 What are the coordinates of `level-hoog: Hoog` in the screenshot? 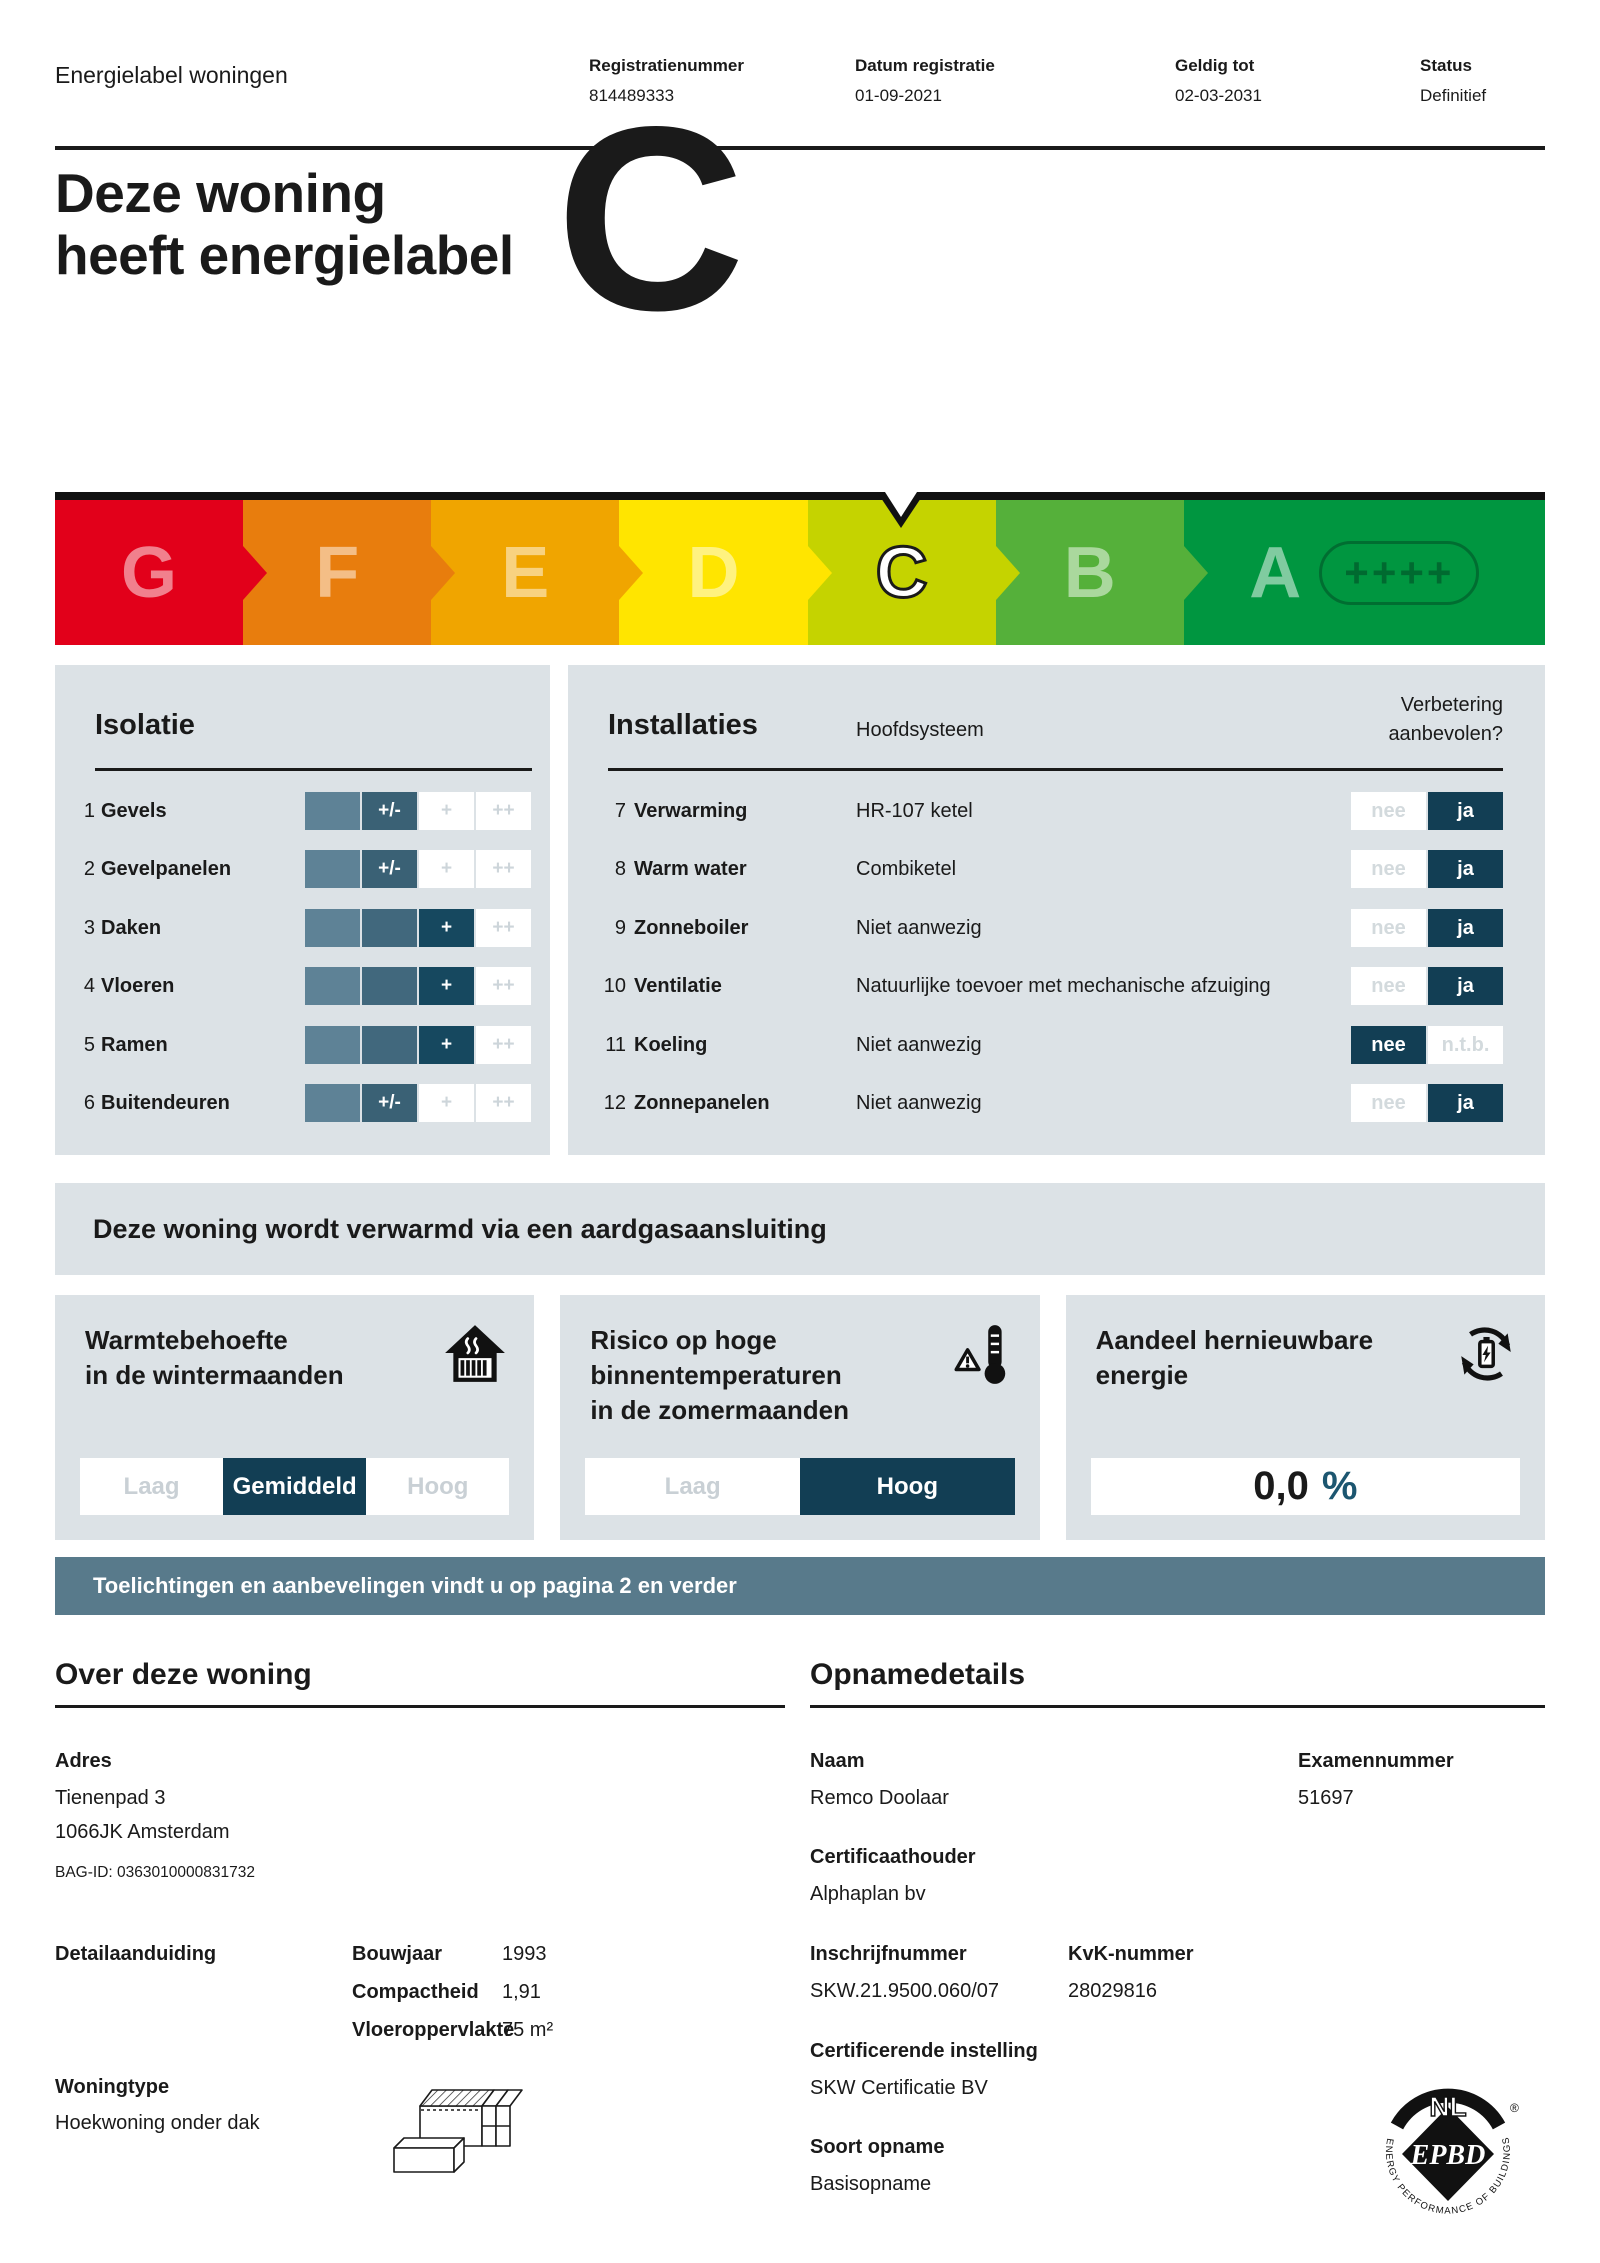 It's located at (438, 1486).